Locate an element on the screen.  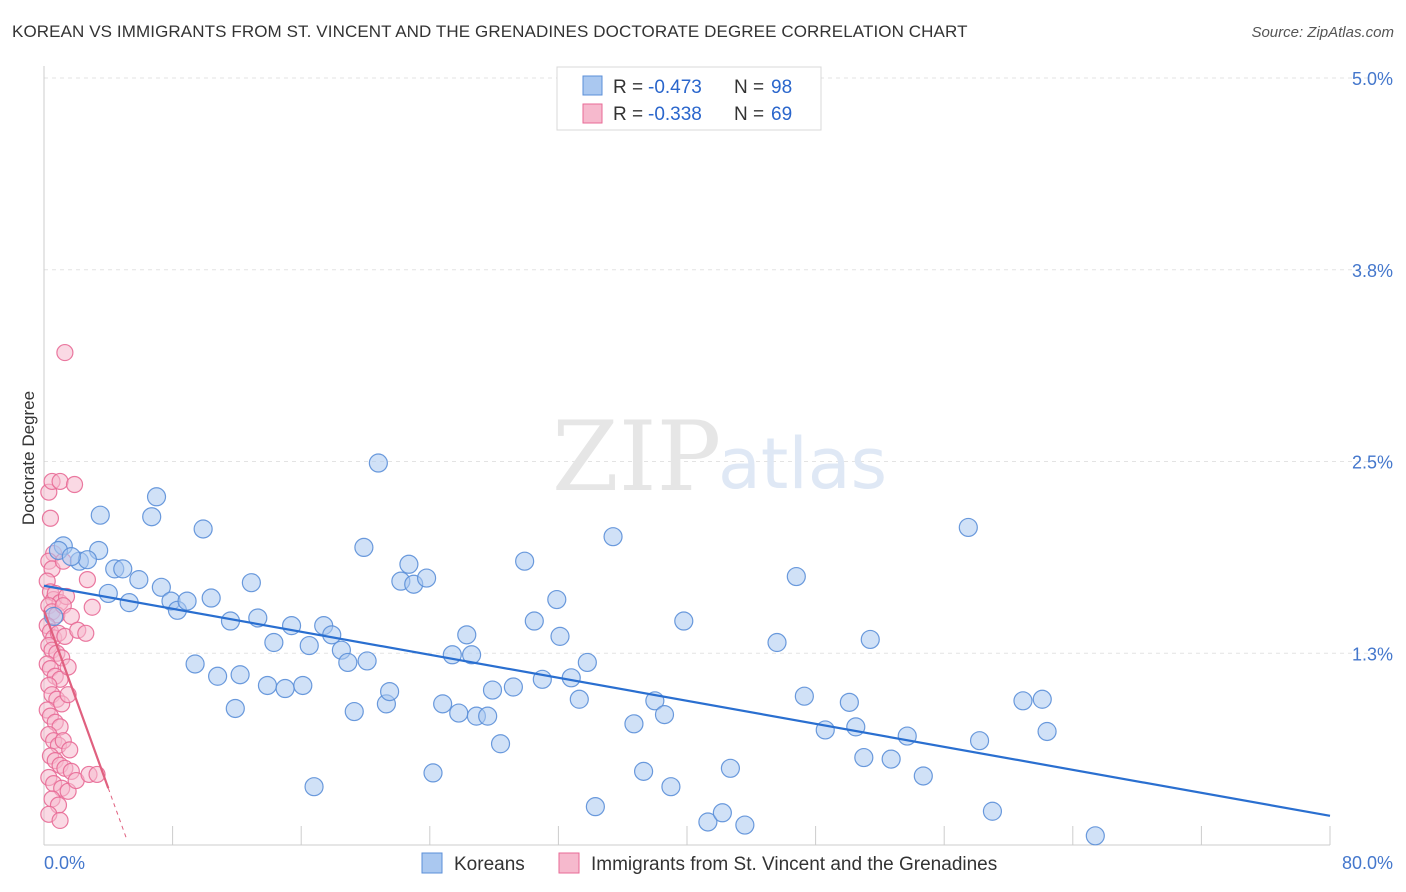
y-tick-label: 5.0% is located at coordinates (1372, 79).